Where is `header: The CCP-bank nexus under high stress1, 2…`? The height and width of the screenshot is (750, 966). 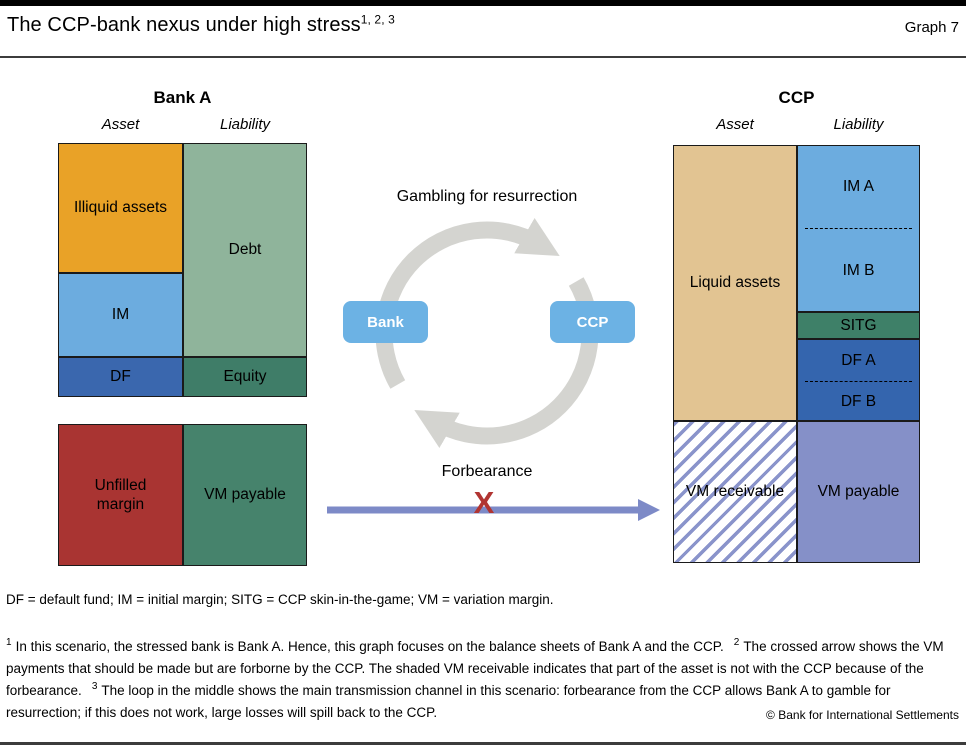
header: The CCP-bank nexus under high stress1, 2… is located at coordinates (483, 24).